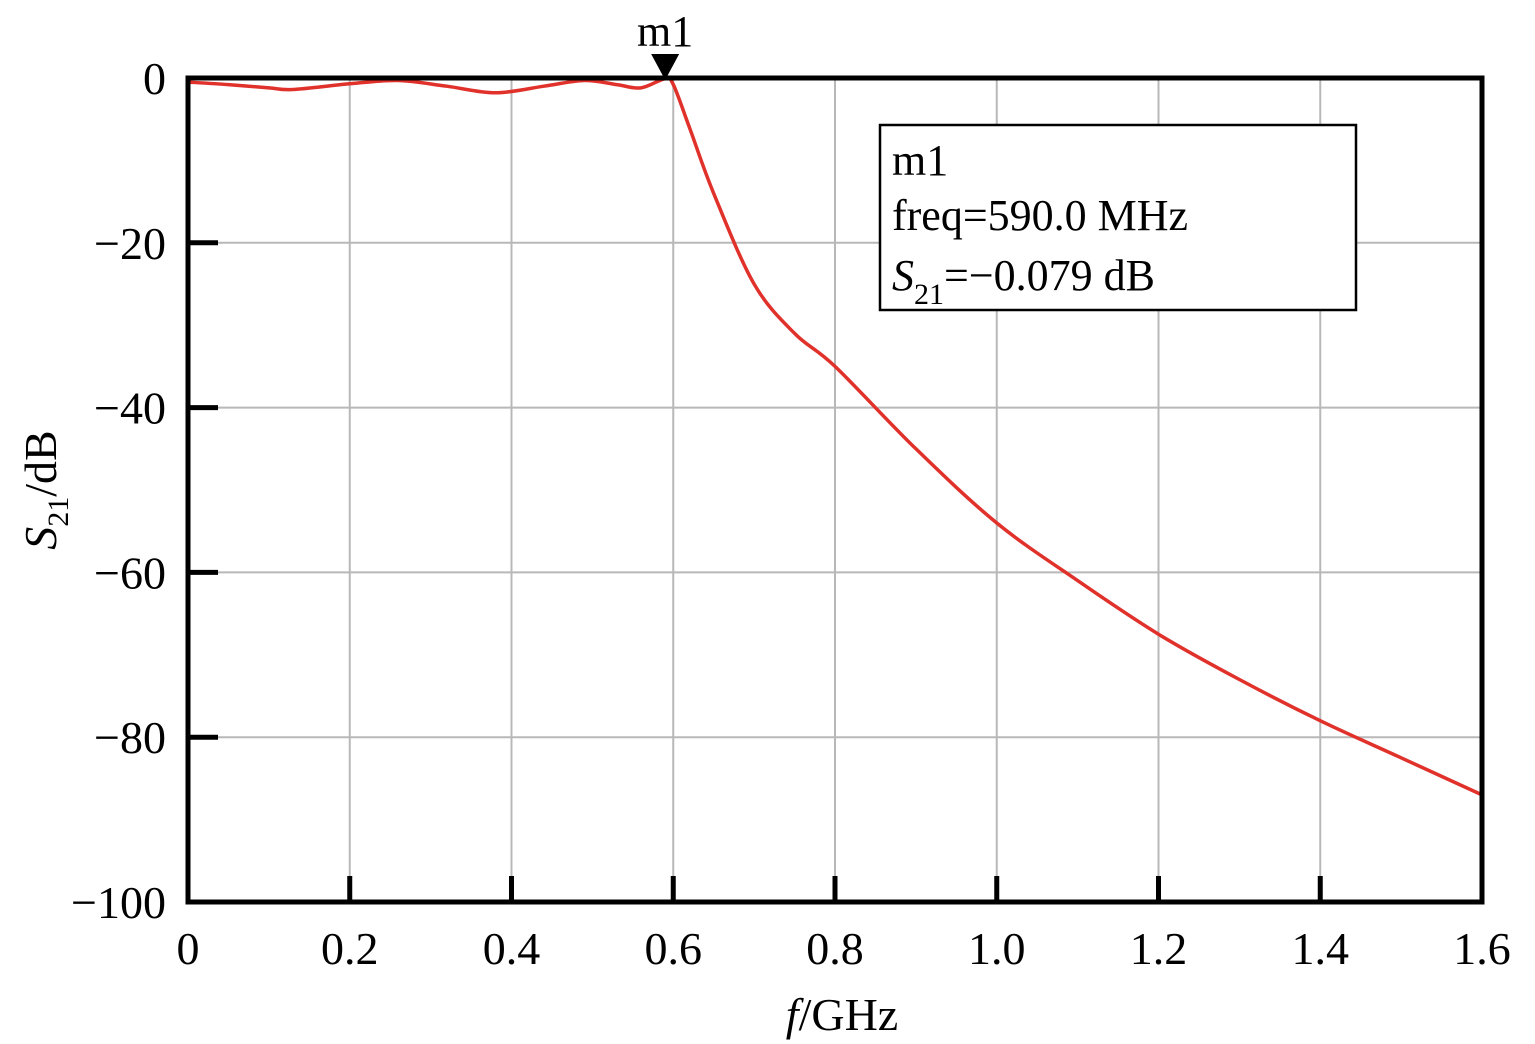 The height and width of the screenshot is (1044, 1535). Describe the element at coordinates (665, 67) in the screenshot. I see `marker-m1-triangle` at that location.